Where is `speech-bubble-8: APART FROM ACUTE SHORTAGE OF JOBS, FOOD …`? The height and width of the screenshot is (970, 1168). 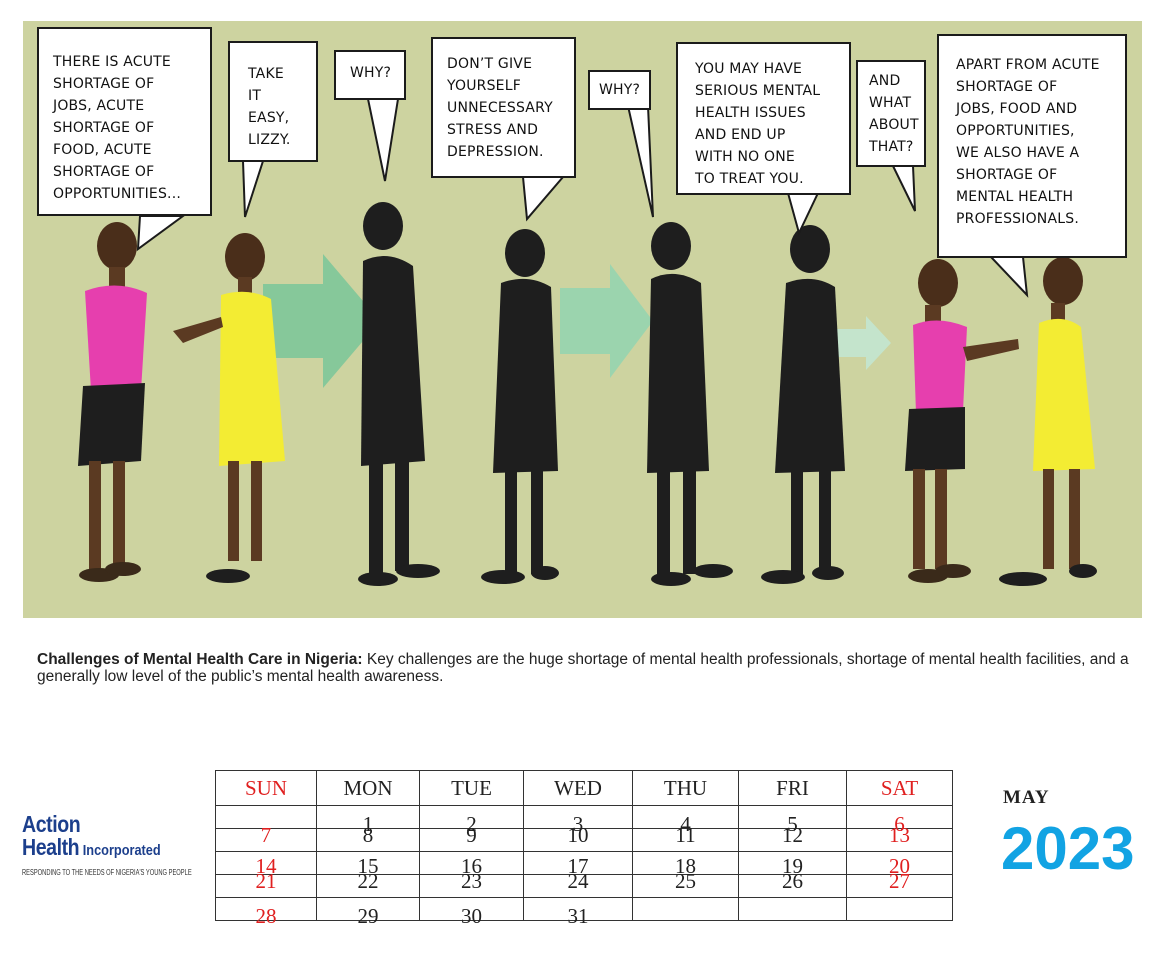
speech-bubble-8: APART FROM ACUTE SHORTAGE OF JOBS, FOOD … is located at coordinates (1032, 146).